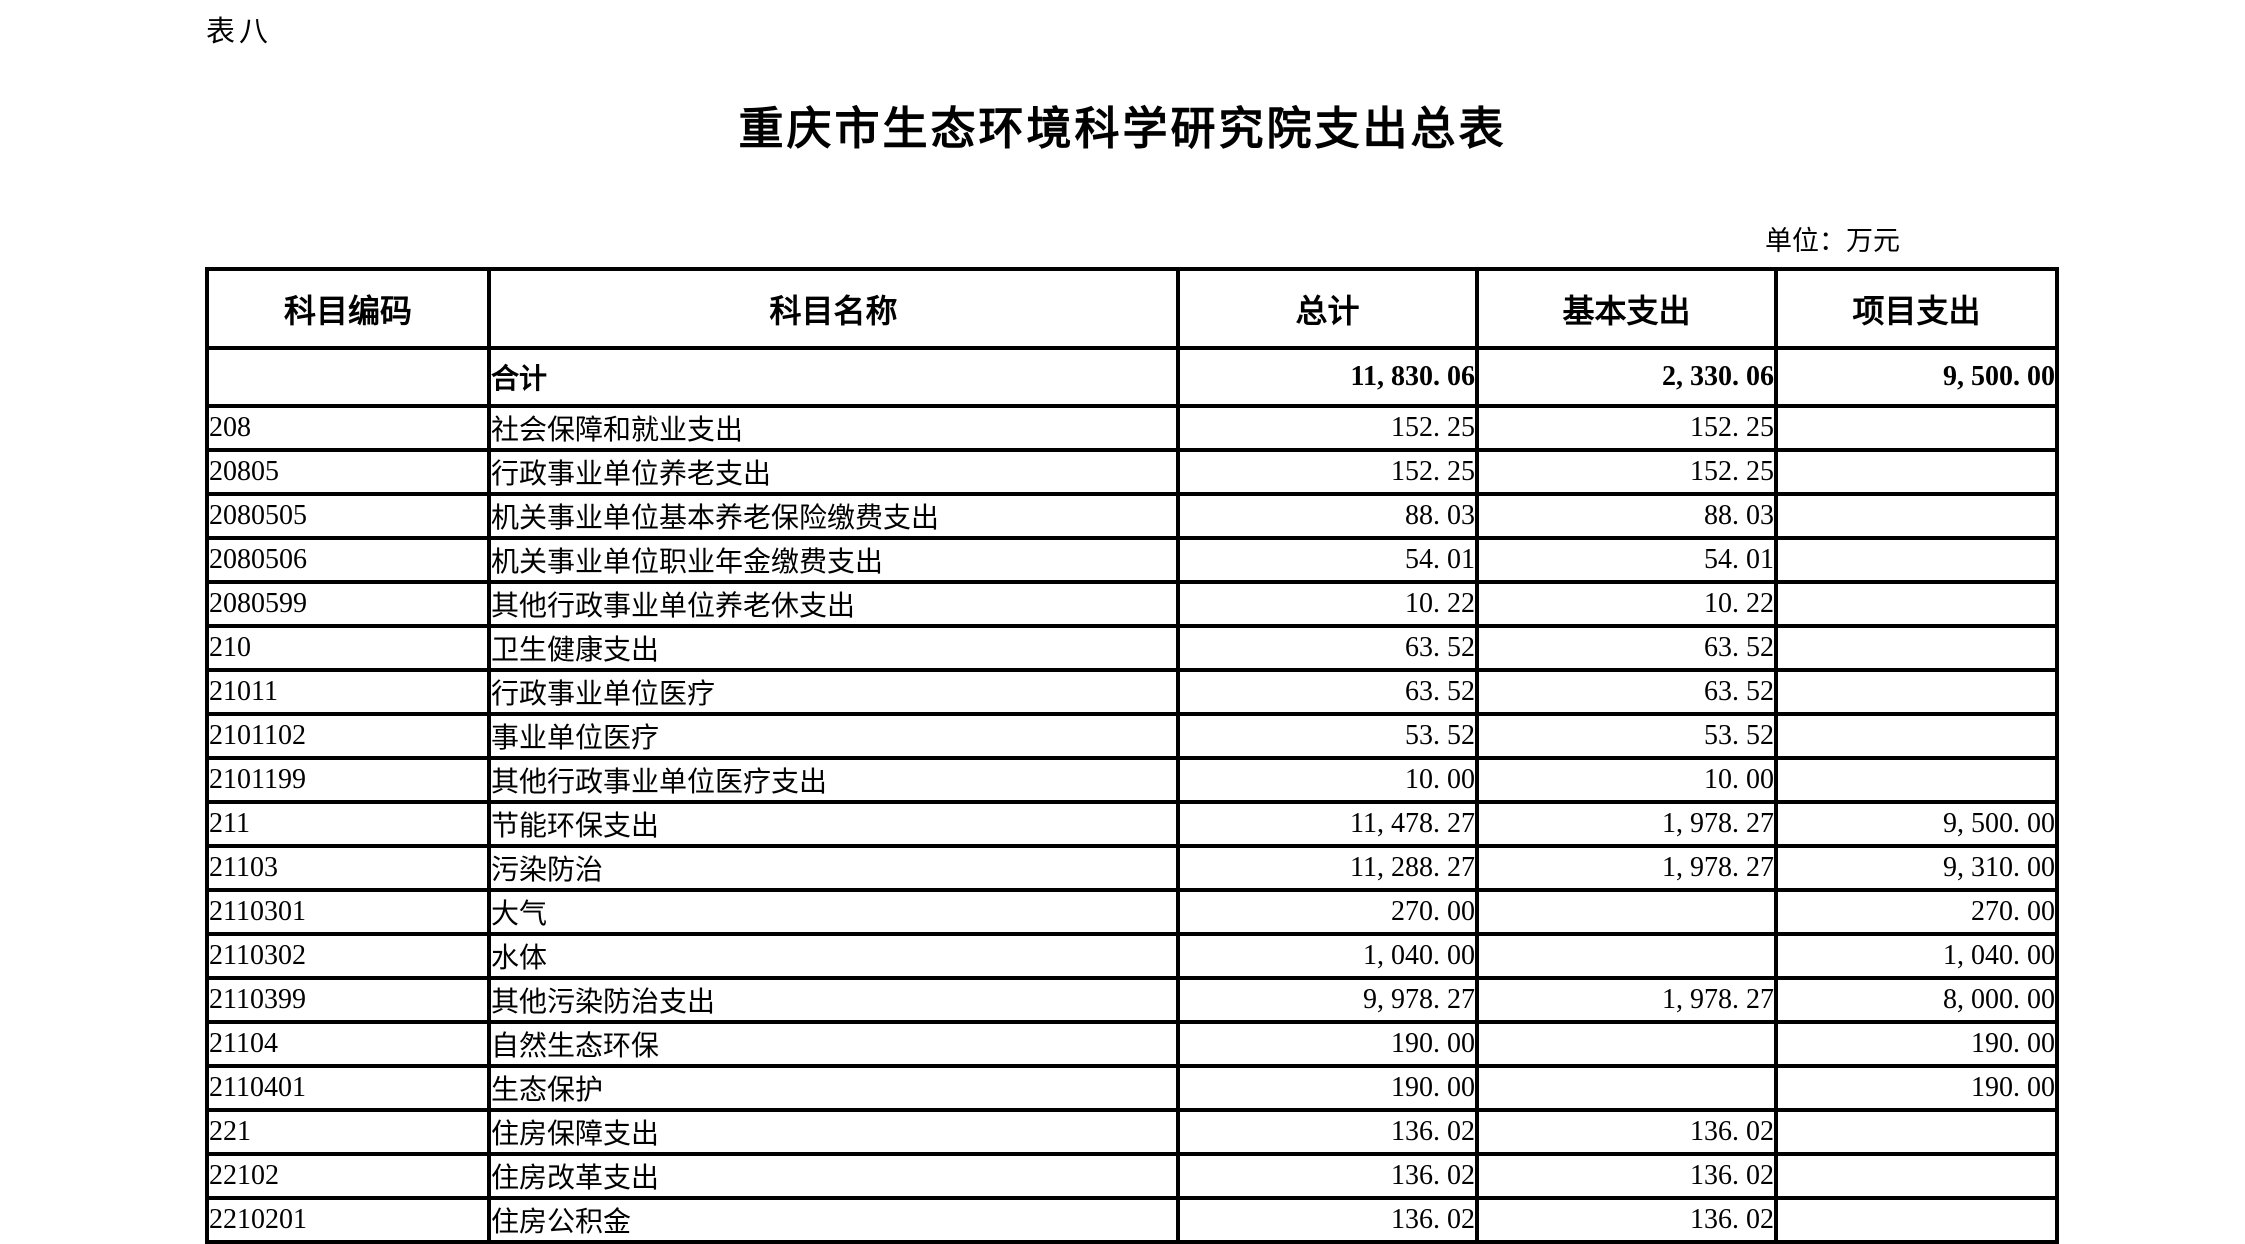 This screenshot has width=2245, height=1244. Describe the element at coordinates (348, 377) in the screenshot. I see `cell-subject-code` at that location.